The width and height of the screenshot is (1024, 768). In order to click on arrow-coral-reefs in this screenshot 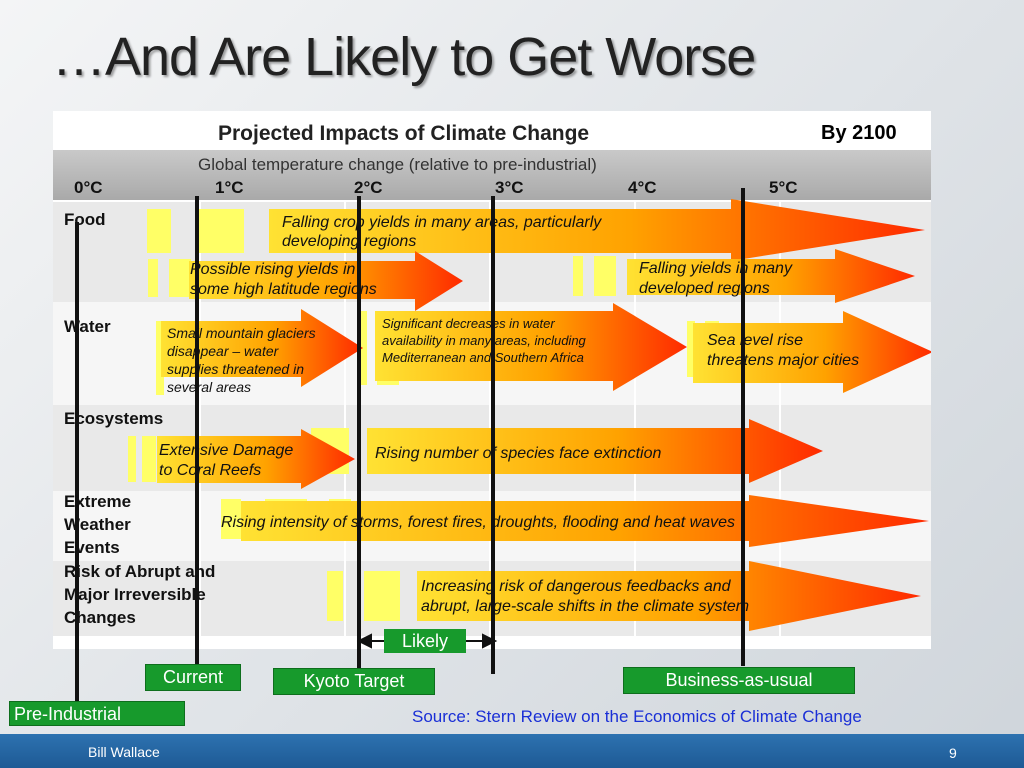, I will do `click(256, 459)`.